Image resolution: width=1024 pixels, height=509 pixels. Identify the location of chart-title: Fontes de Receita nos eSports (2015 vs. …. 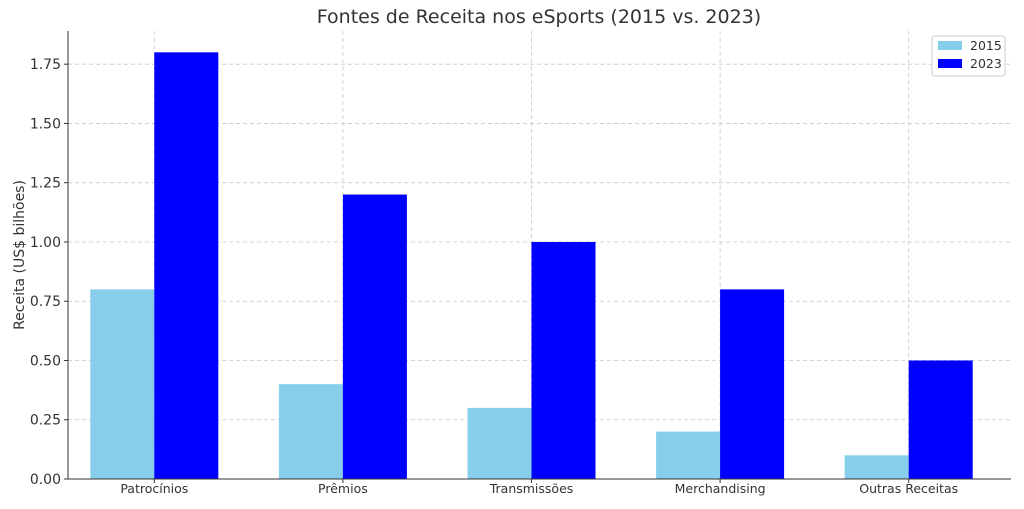
(539, 17).